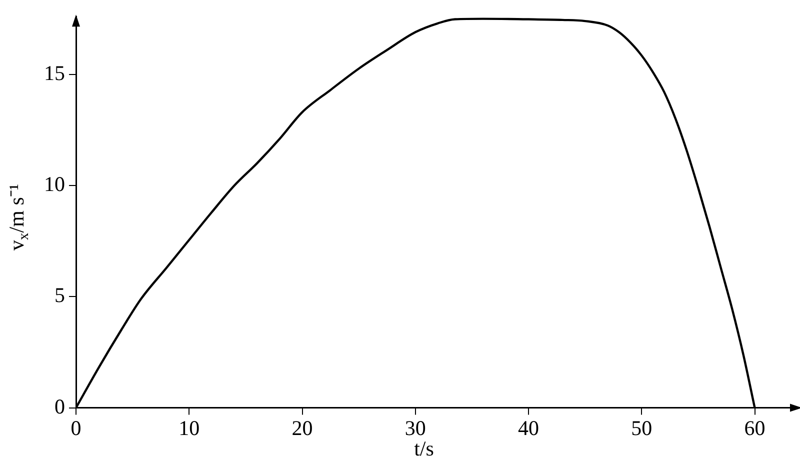 Image resolution: width=800 pixels, height=464 pixels. I want to click on x-tick-label: 60, so click(755, 428).